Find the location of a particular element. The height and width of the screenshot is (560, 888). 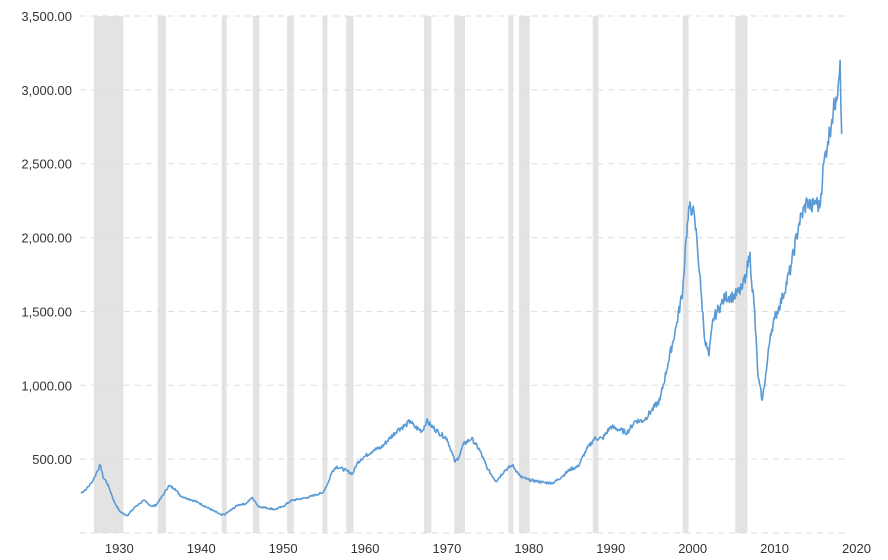

y-tick-label: 500.00 is located at coordinates (52, 459).